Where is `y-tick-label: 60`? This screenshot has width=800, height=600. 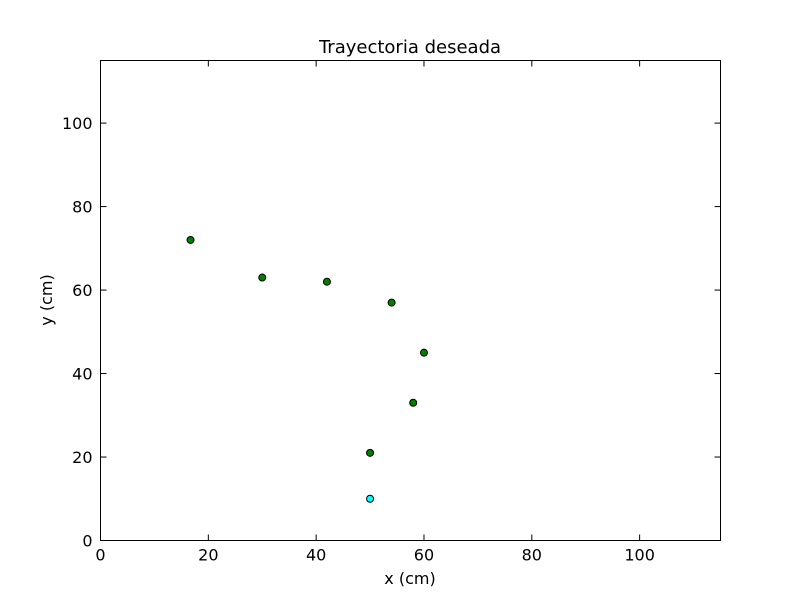 y-tick-label: 60 is located at coordinates (82, 290).